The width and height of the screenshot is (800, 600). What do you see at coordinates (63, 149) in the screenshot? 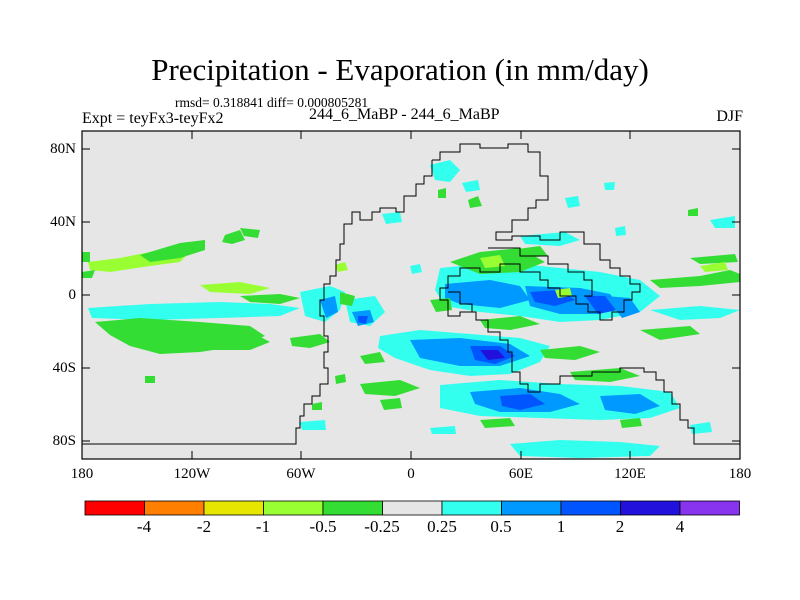
I see `lat-label: 80N` at bounding box center [63, 149].